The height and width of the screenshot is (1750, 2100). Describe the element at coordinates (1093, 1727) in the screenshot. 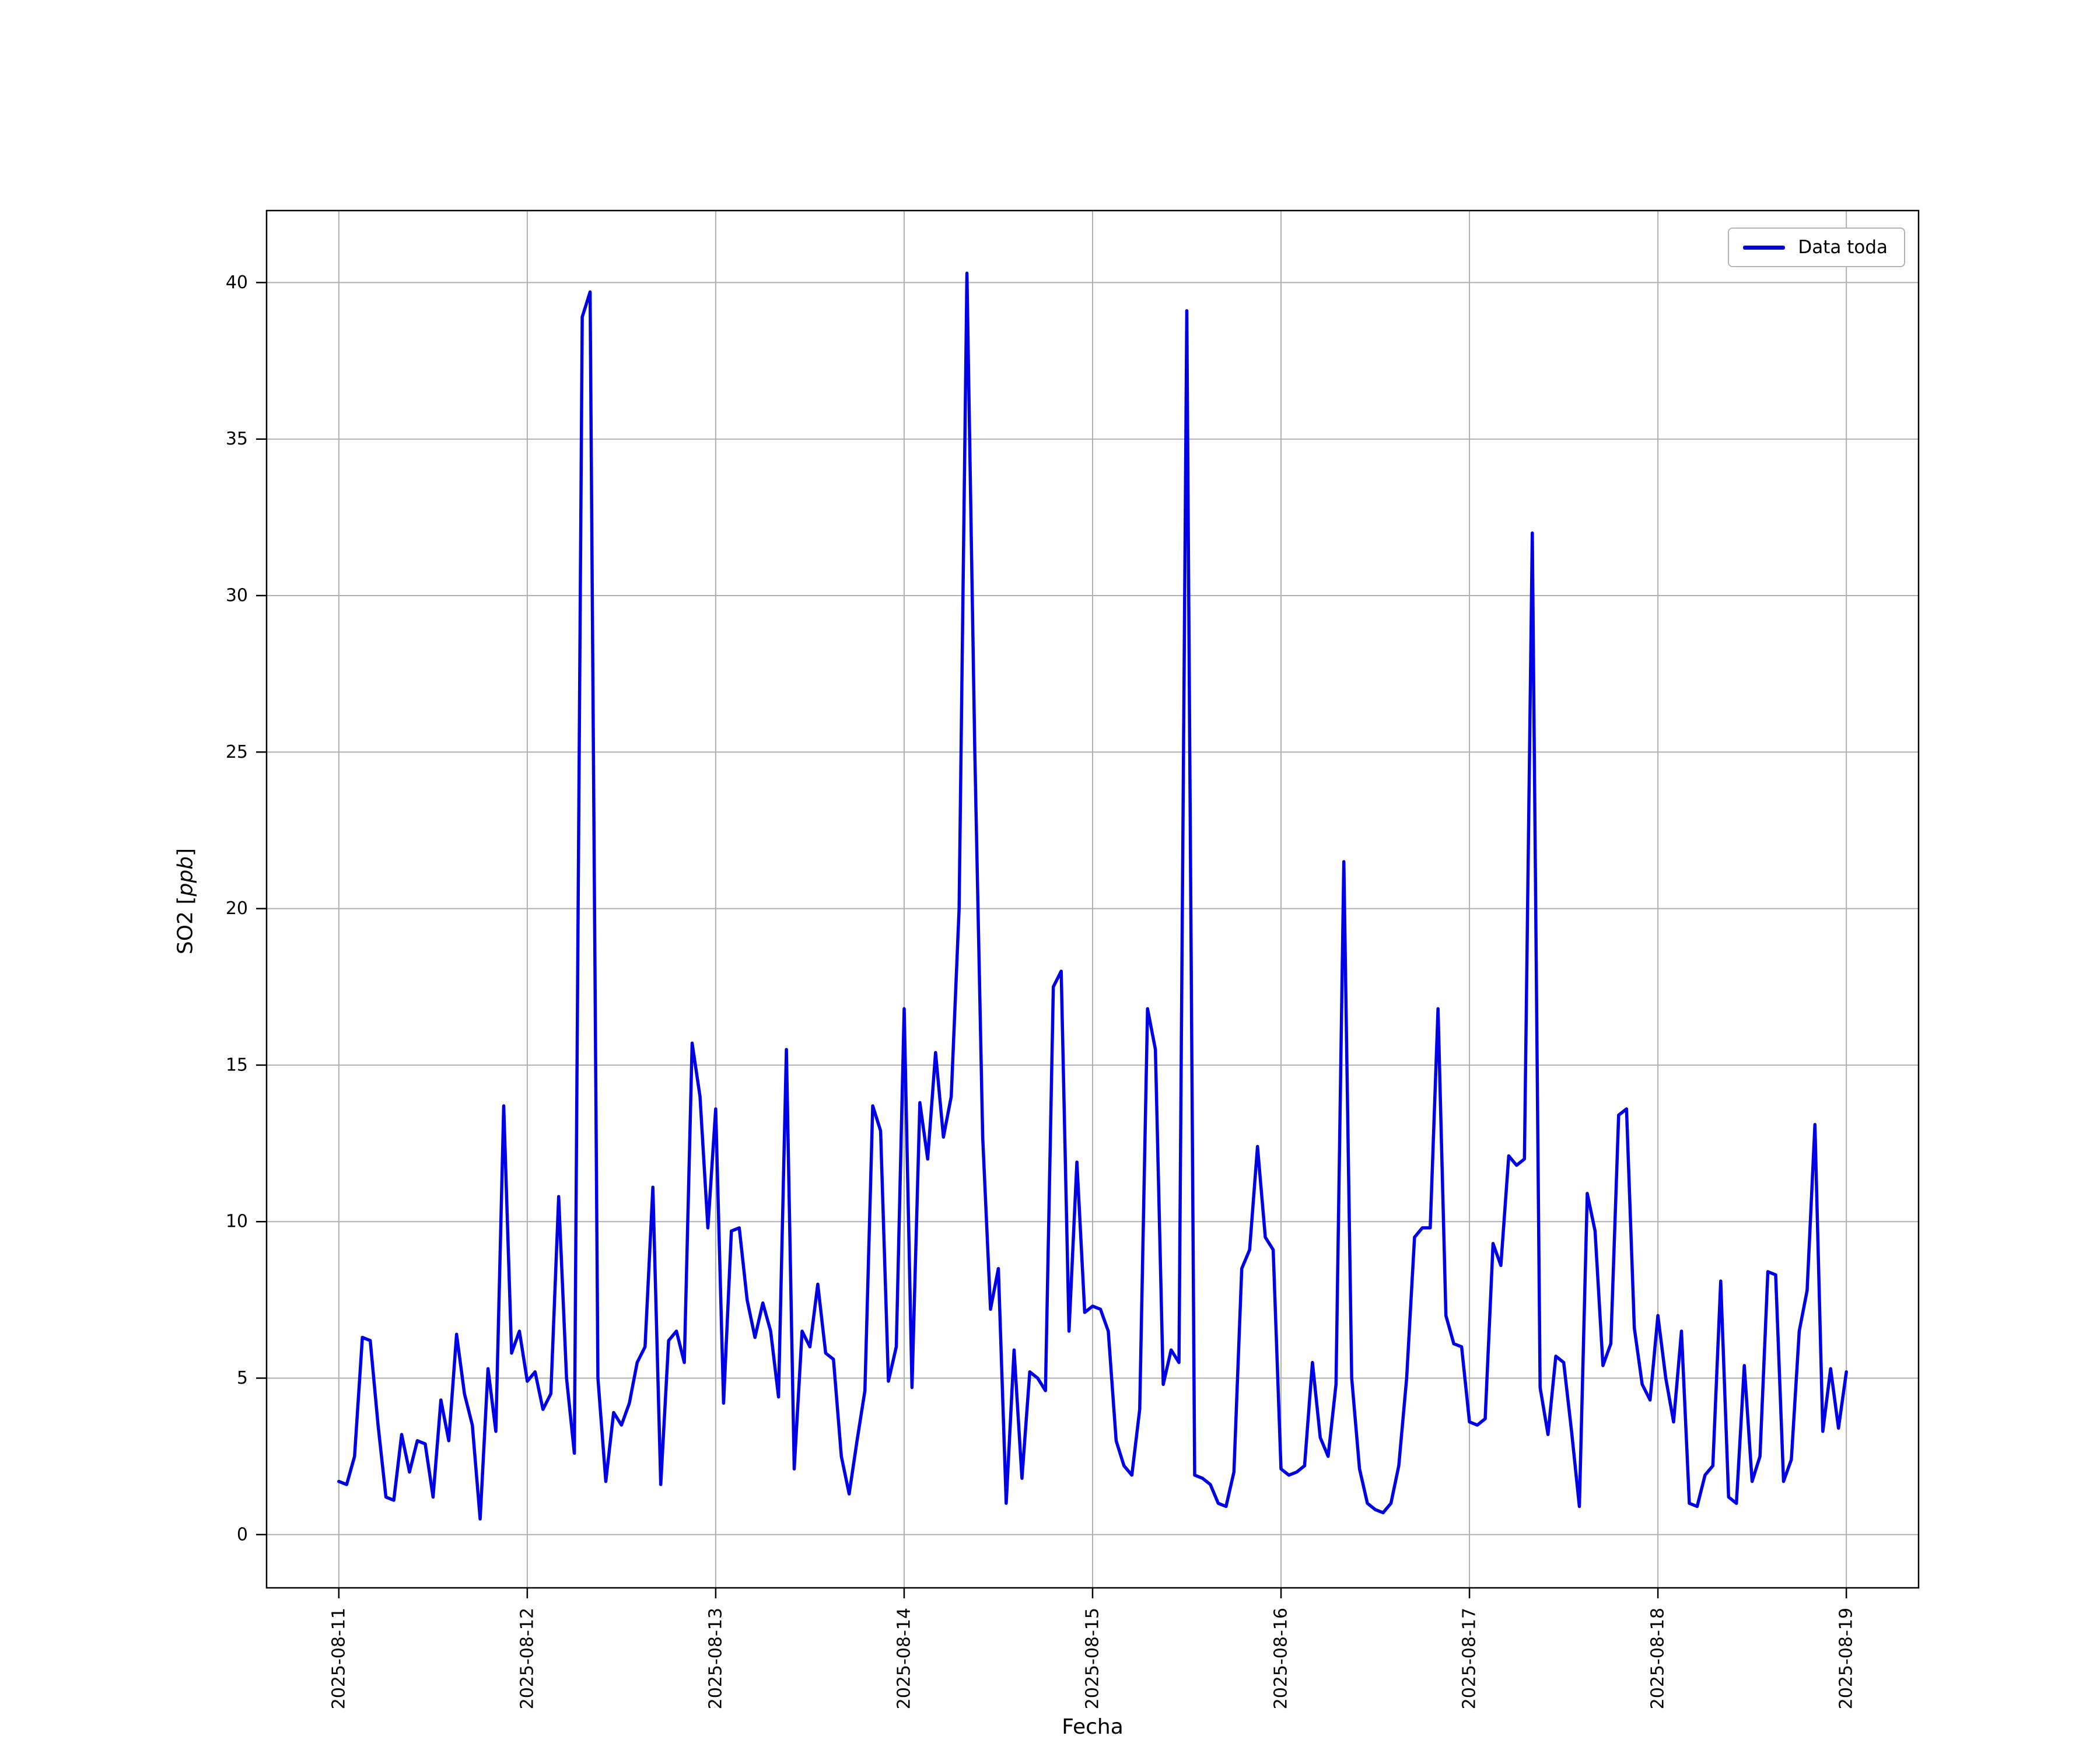

I see `x-axis-label: Fecha` at that location.